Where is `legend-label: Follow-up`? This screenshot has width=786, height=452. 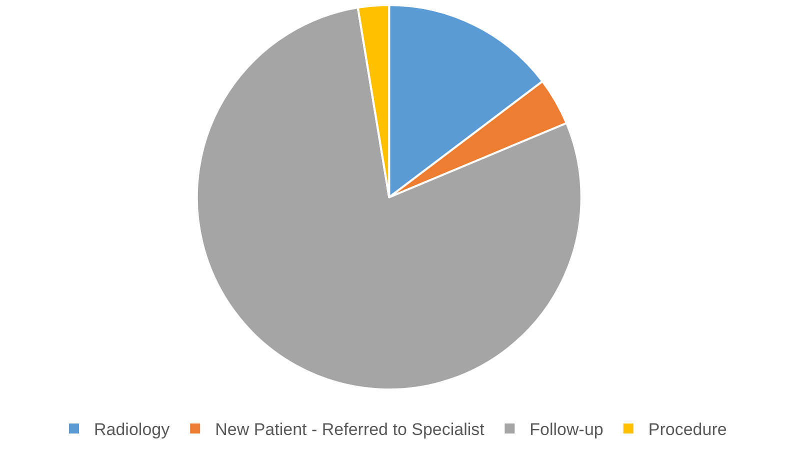 legend-label: Follow-up is located at coordinates (567, 430).